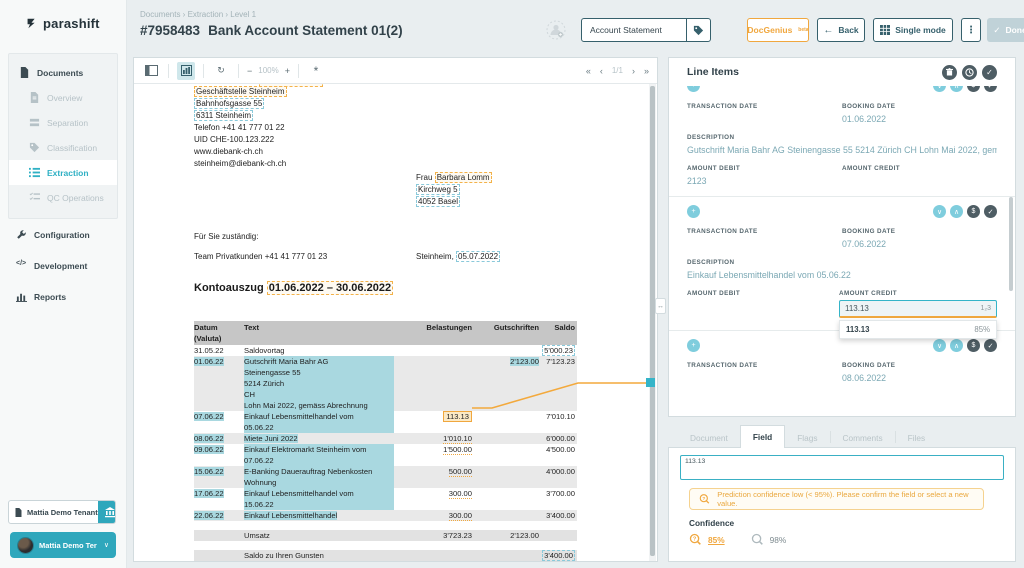 The height and width of the screenshot is (568, 1024). I want to click on sidebar-item-development: </> Development, so click(52, 265).